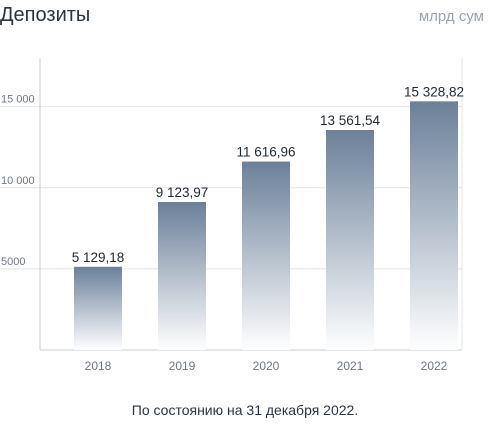  I want to click on x-tick-label: 2019, so click(182, 366).